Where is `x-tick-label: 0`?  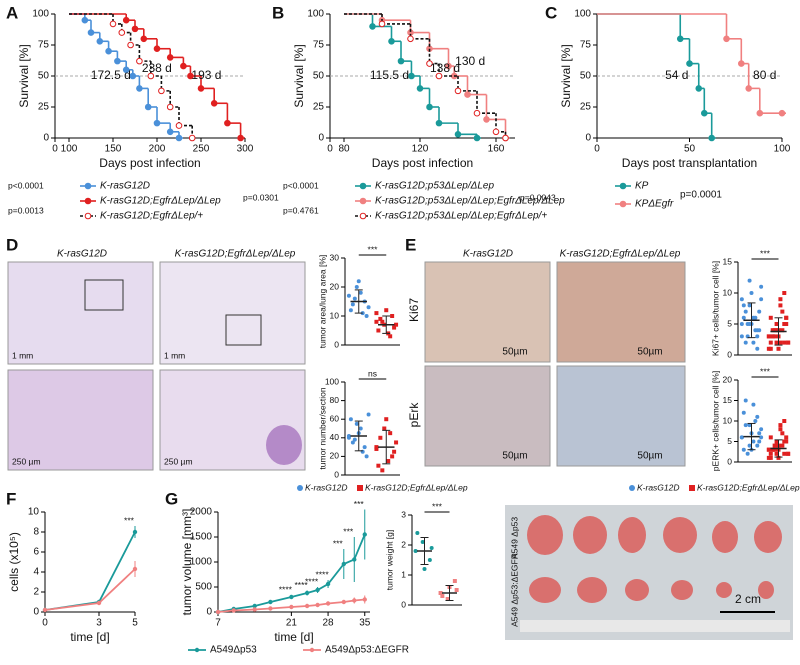 x-tick-label: 0 is located at coordinates (45, 623).